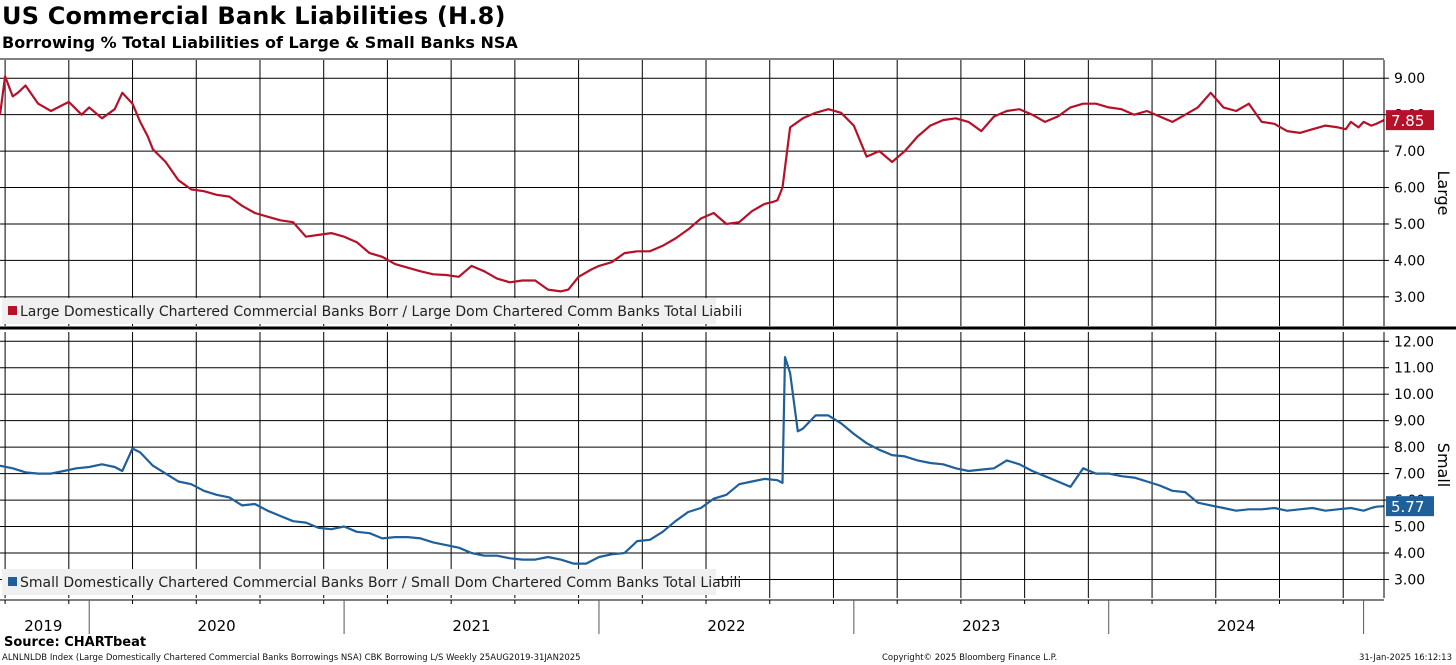 This screenshot has width=1456, height=665. What do you see at coordinates (1409, 189) in the screenshot?
I see `y-tick-label: 6.00` at bounding box center [1409, 189].